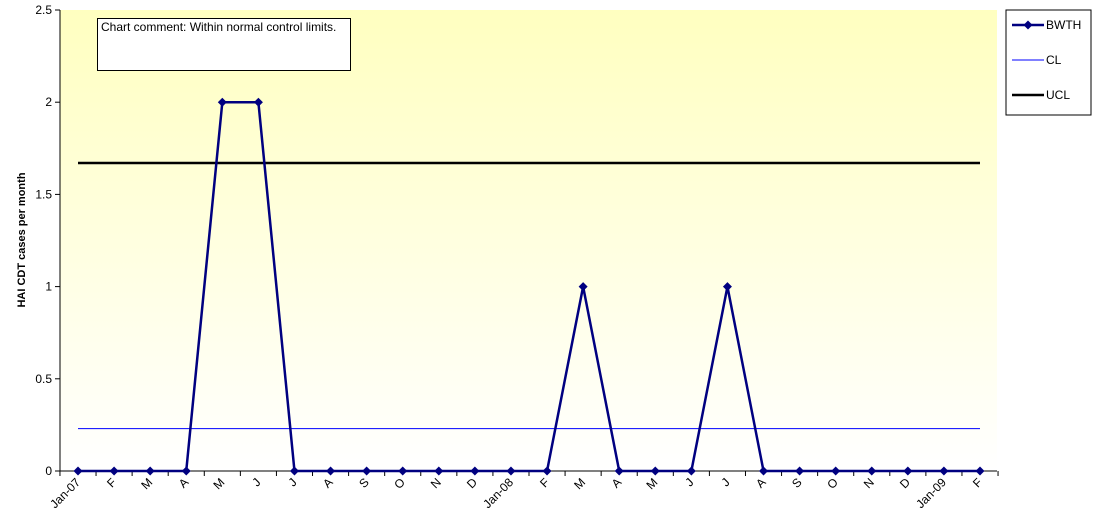 The width and height of the screenshot is (1097, 530). What do you see at coordinates (43, 379) in the screenshot?
I see `y-tick-label: 0.5` at bounding box center [43, 379].